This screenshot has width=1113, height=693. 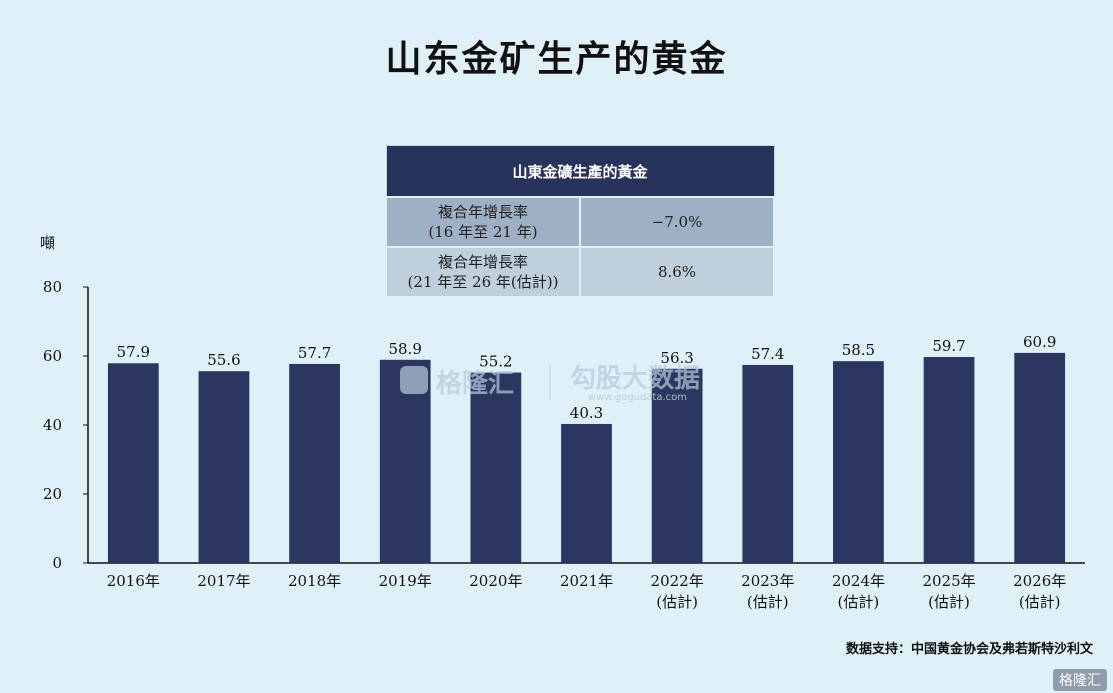 What do you see at coordinates (677, 222) in the screenshot?
I see `cagr-row-value: −7.0%` at bounding box center [677, 222].